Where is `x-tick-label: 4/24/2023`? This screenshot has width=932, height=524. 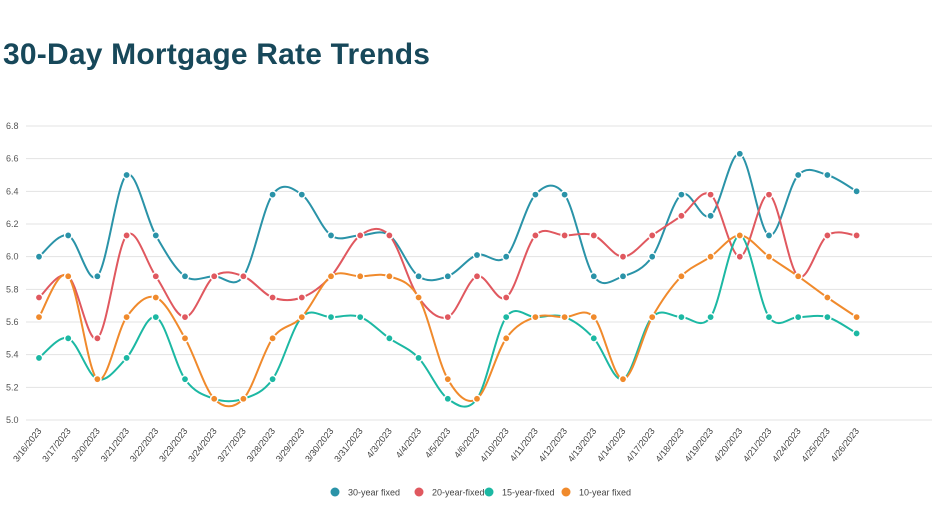 x-tick-label: 4/24/2023 is located at coordinates (786, 445).